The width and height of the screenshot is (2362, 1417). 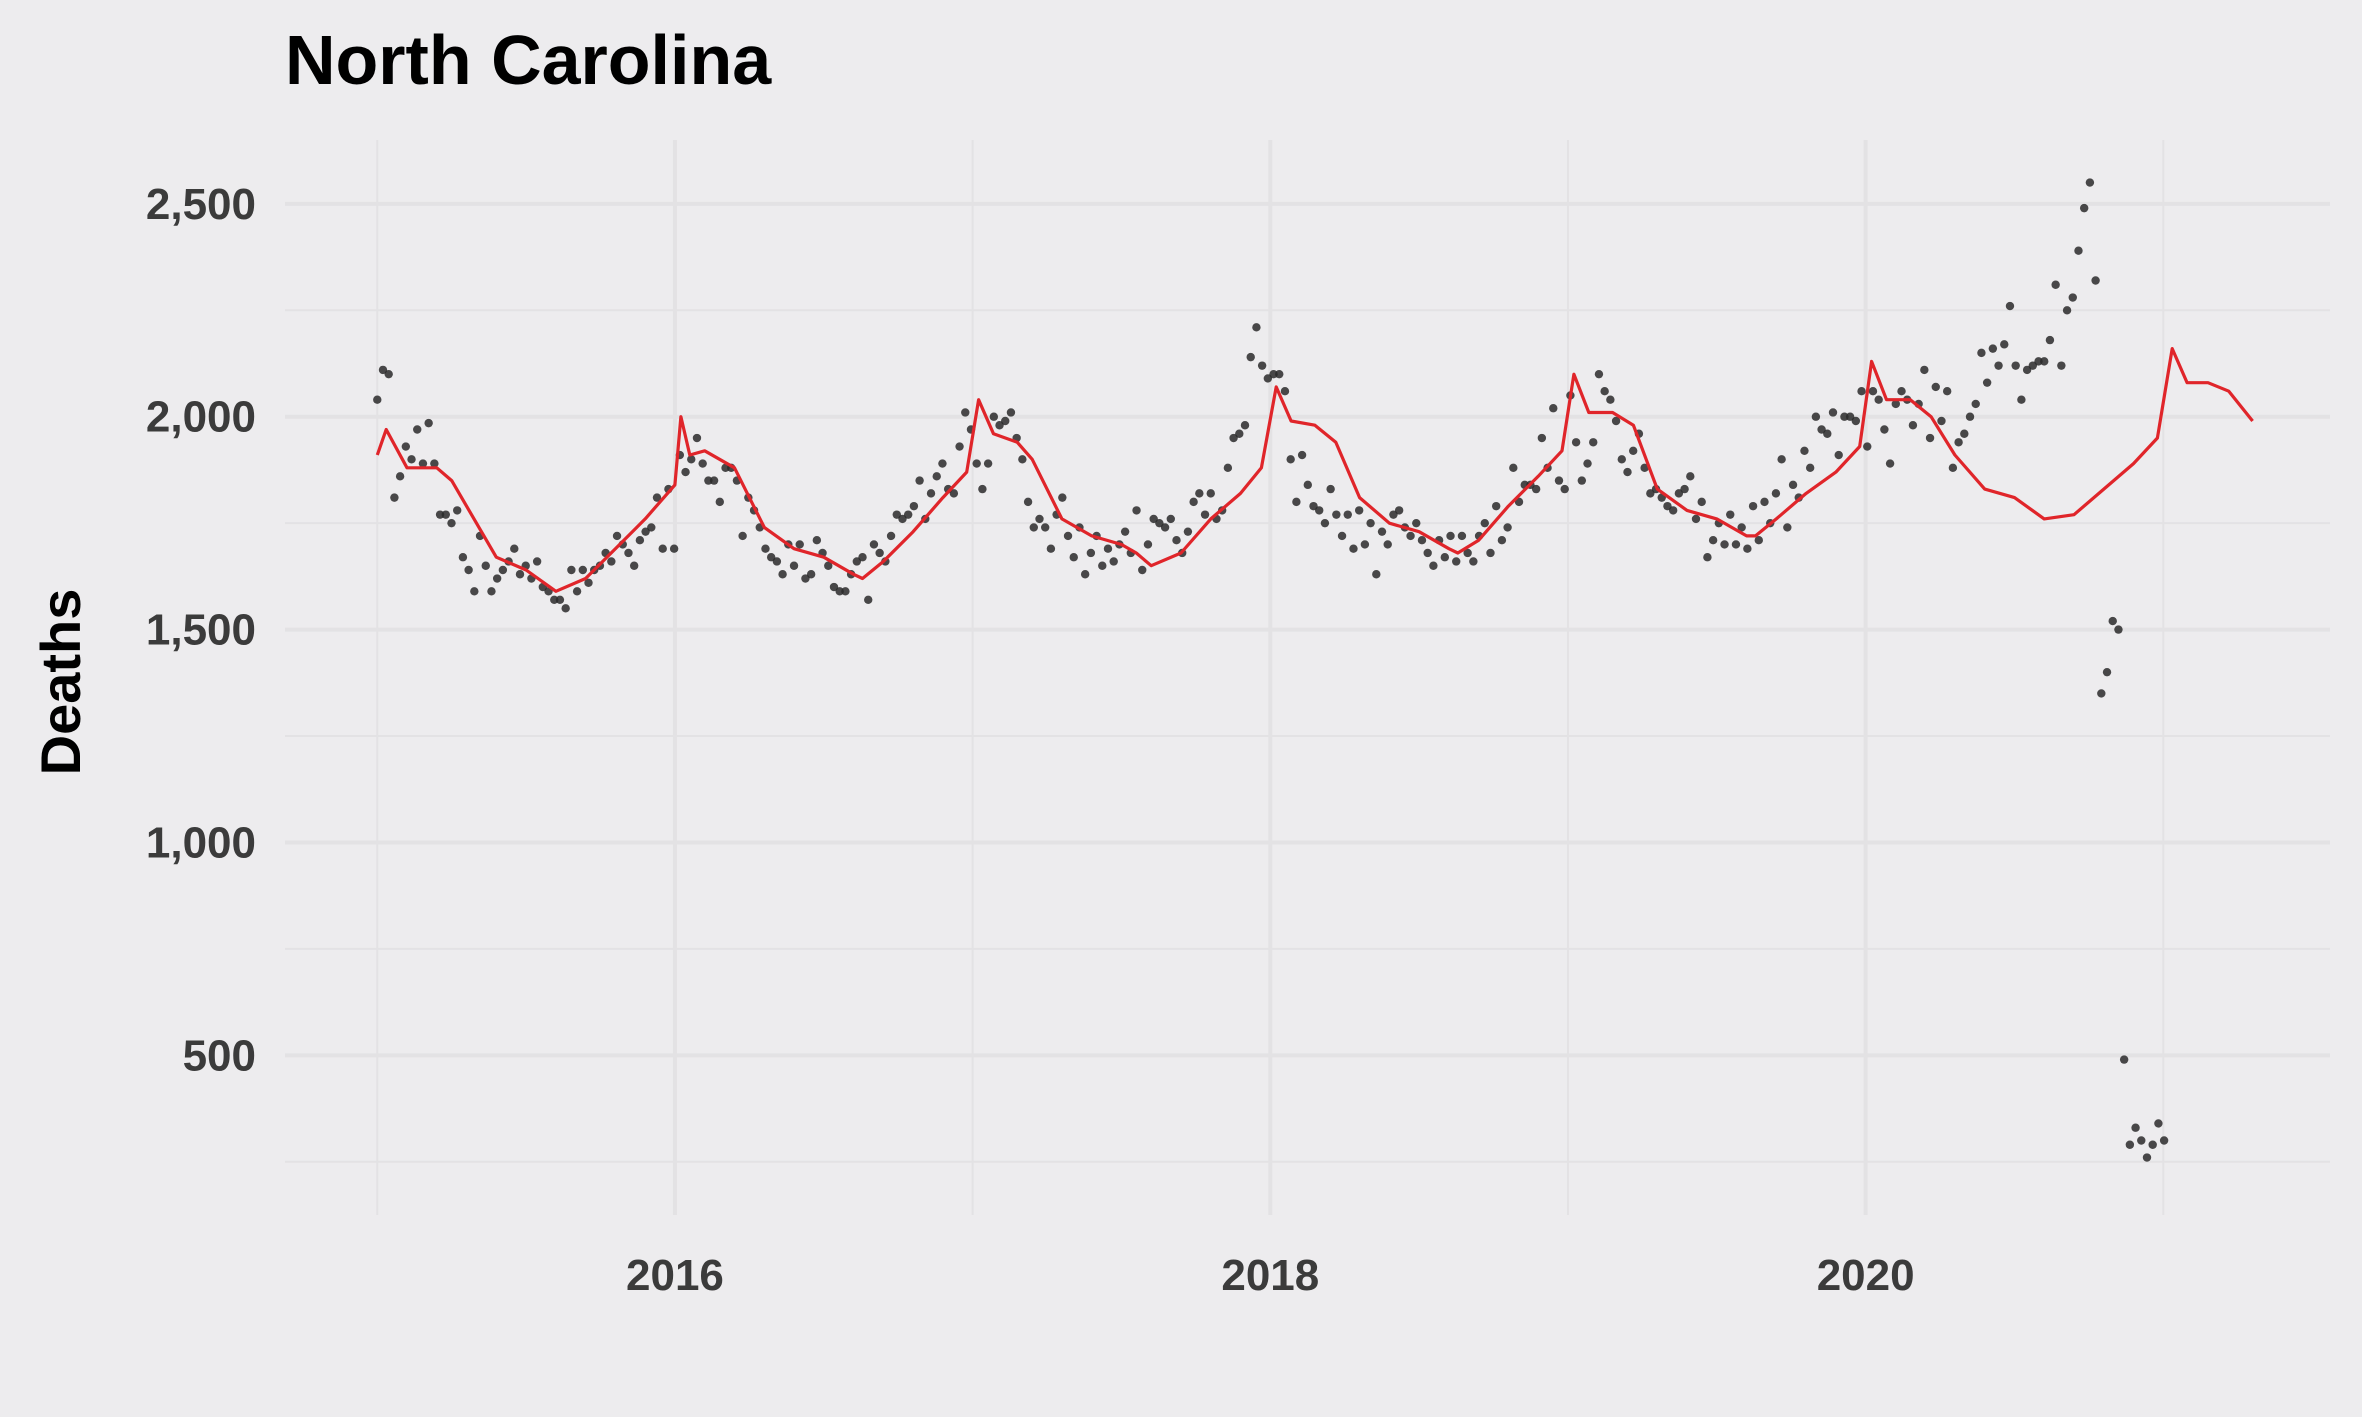 What do you see at coordinates (1314, 470) in the screenshot?
I see `trend-line` at bounding box center [1314, 470].